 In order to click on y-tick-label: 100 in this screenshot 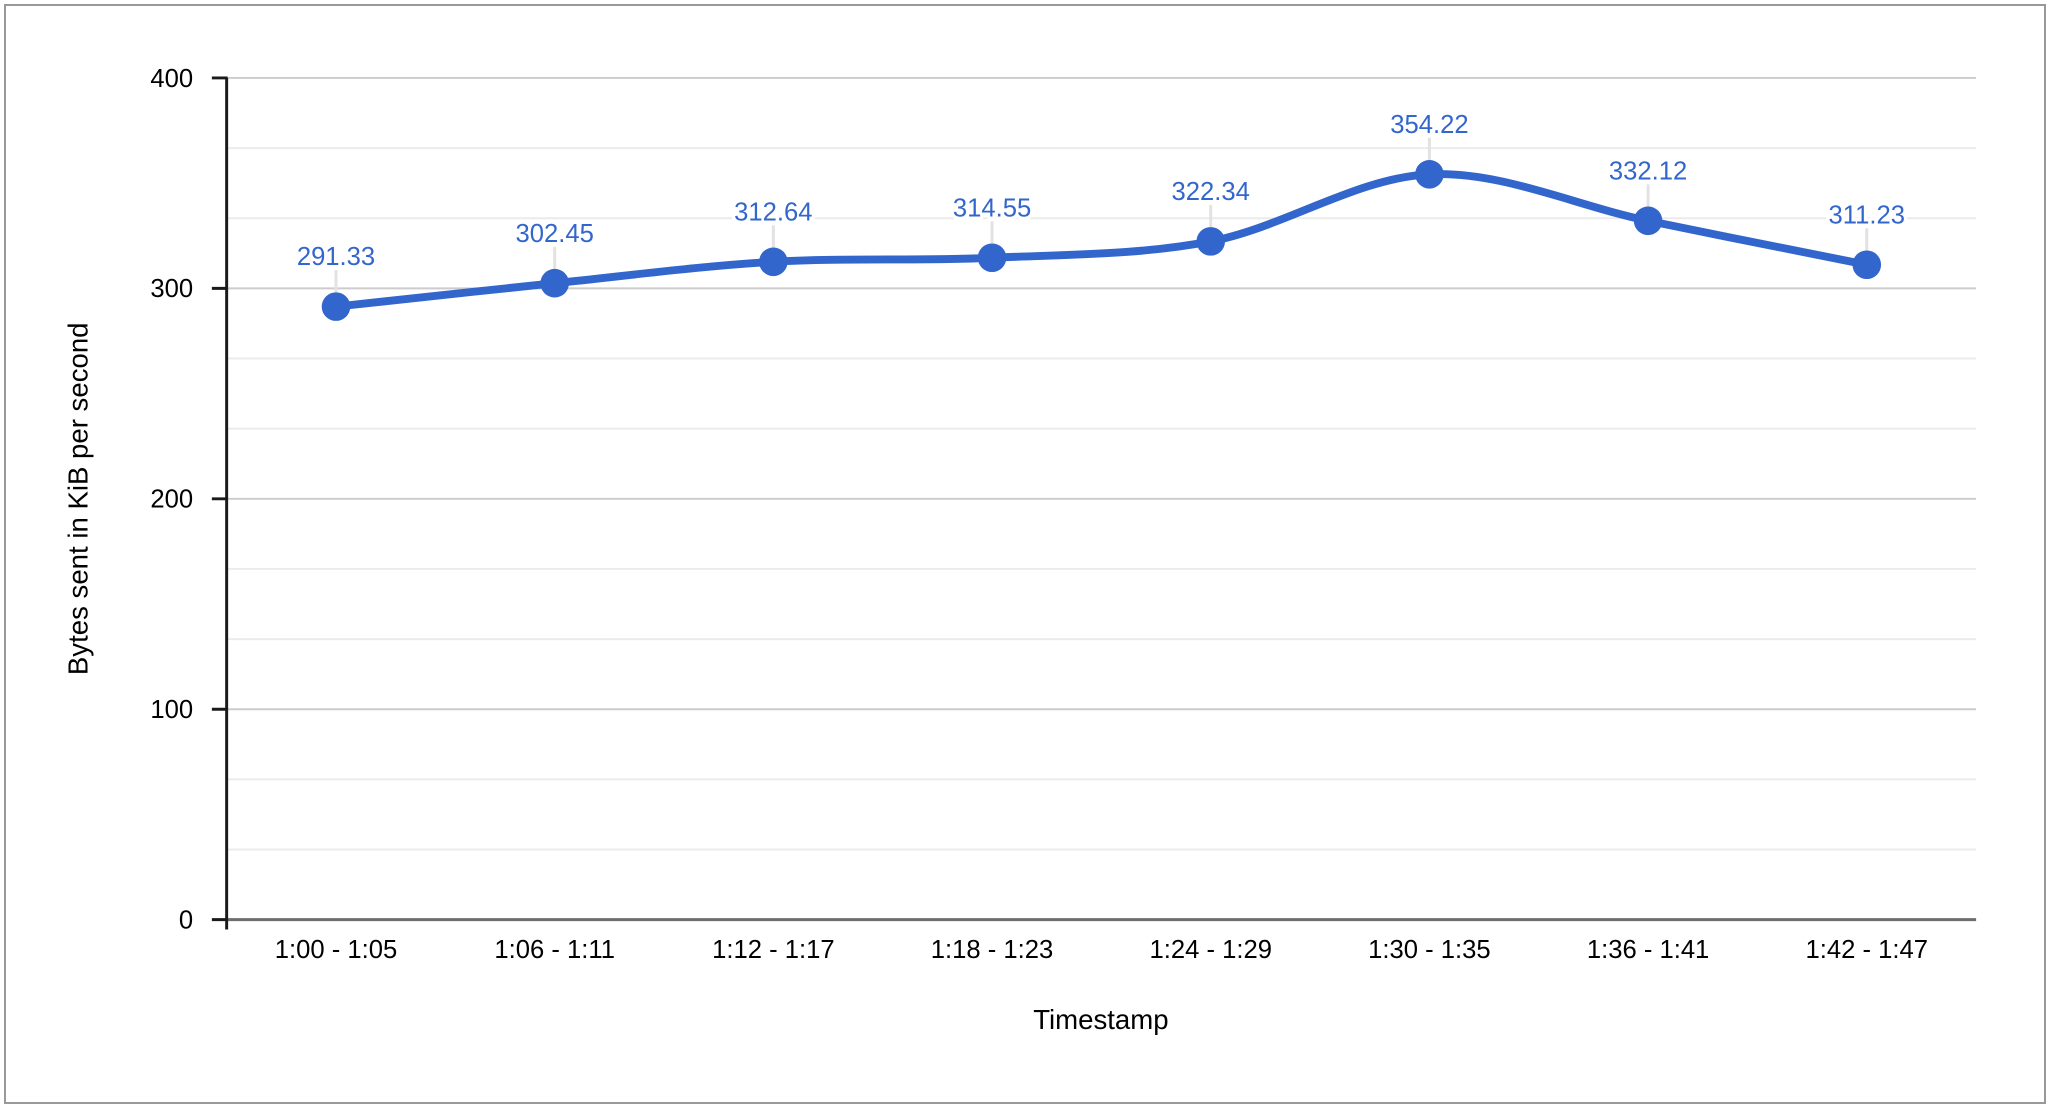, I will do `click(171, 710)`.